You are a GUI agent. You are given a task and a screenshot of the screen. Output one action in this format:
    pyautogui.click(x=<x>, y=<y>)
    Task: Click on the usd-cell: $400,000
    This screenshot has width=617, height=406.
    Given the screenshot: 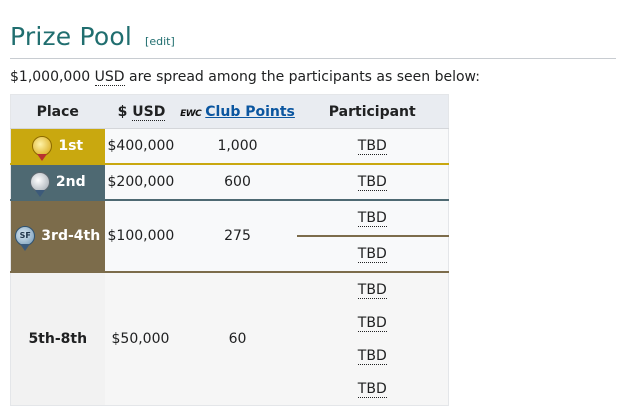 What is the action you would take?
    pyautogui.click(x=141, y=146)
    